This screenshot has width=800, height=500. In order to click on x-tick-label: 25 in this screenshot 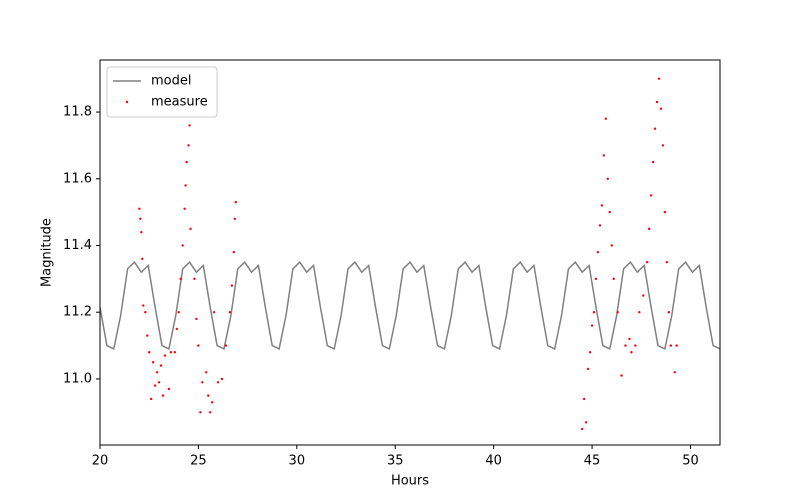, I will do `click(198, 461)`.